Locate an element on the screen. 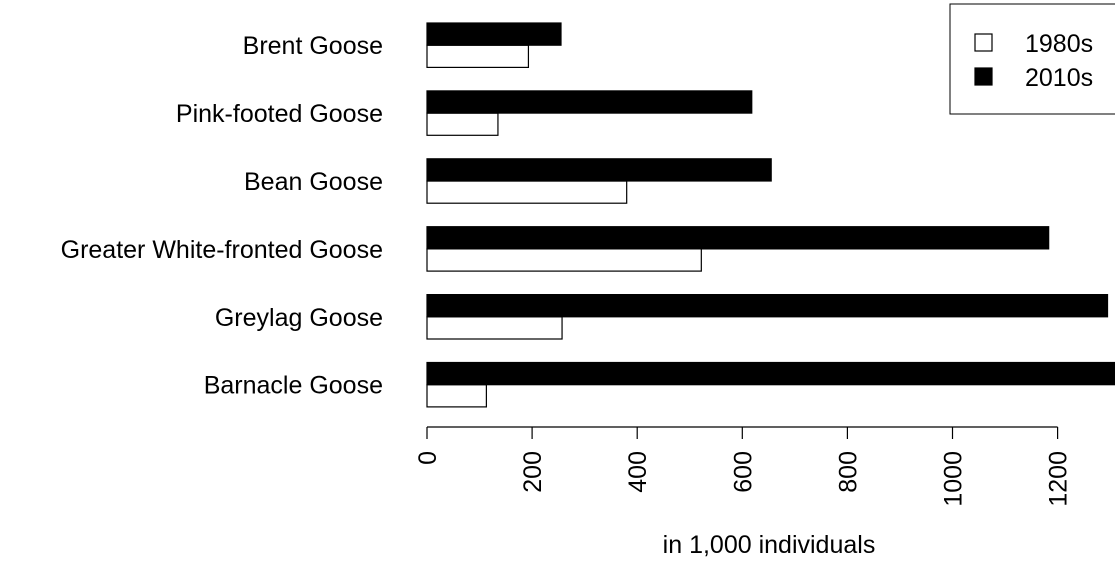 The image size is (1115, 563). x-tick-label-600: 600 is located at coordinates (743, 472).